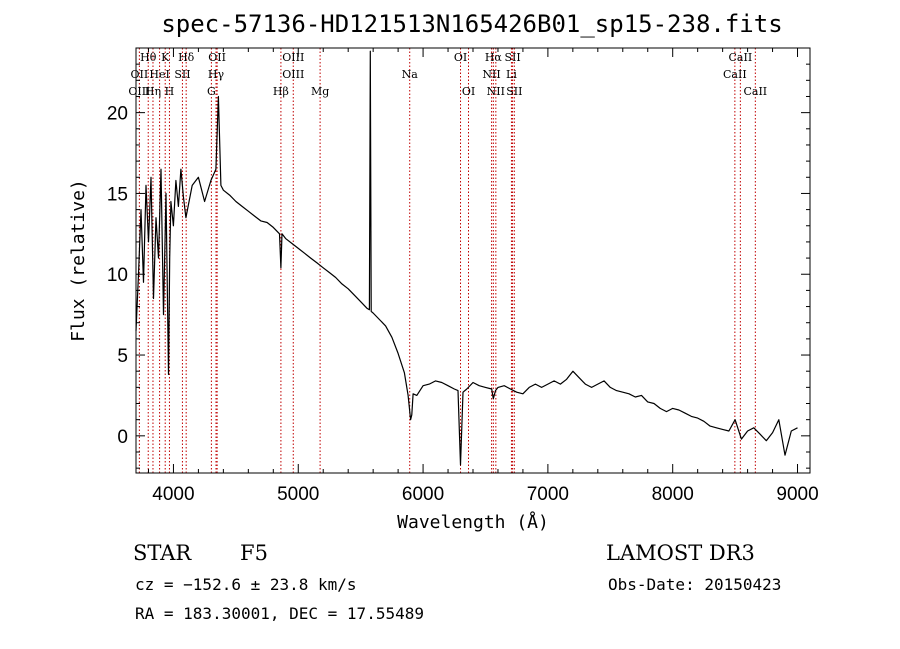 The width and height of the screenshot is (900, 649). I want to click on line-marker-label: Na, so click(410, 74).